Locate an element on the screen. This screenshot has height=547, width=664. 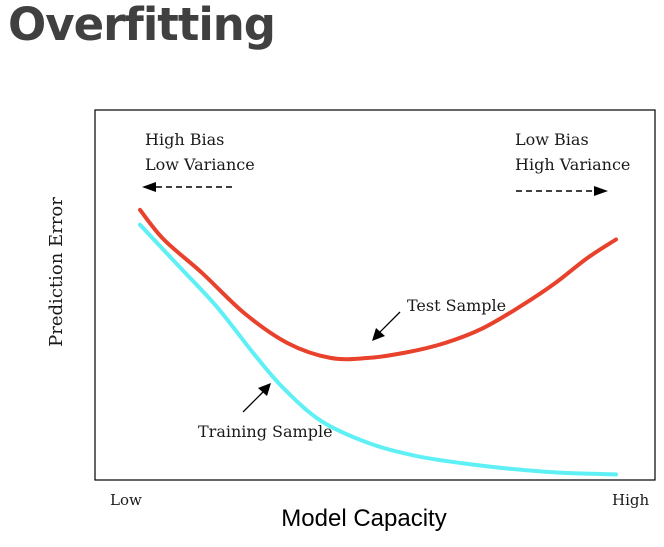
y-axis-label: Prediction Error is located at coordinates (56, 272).